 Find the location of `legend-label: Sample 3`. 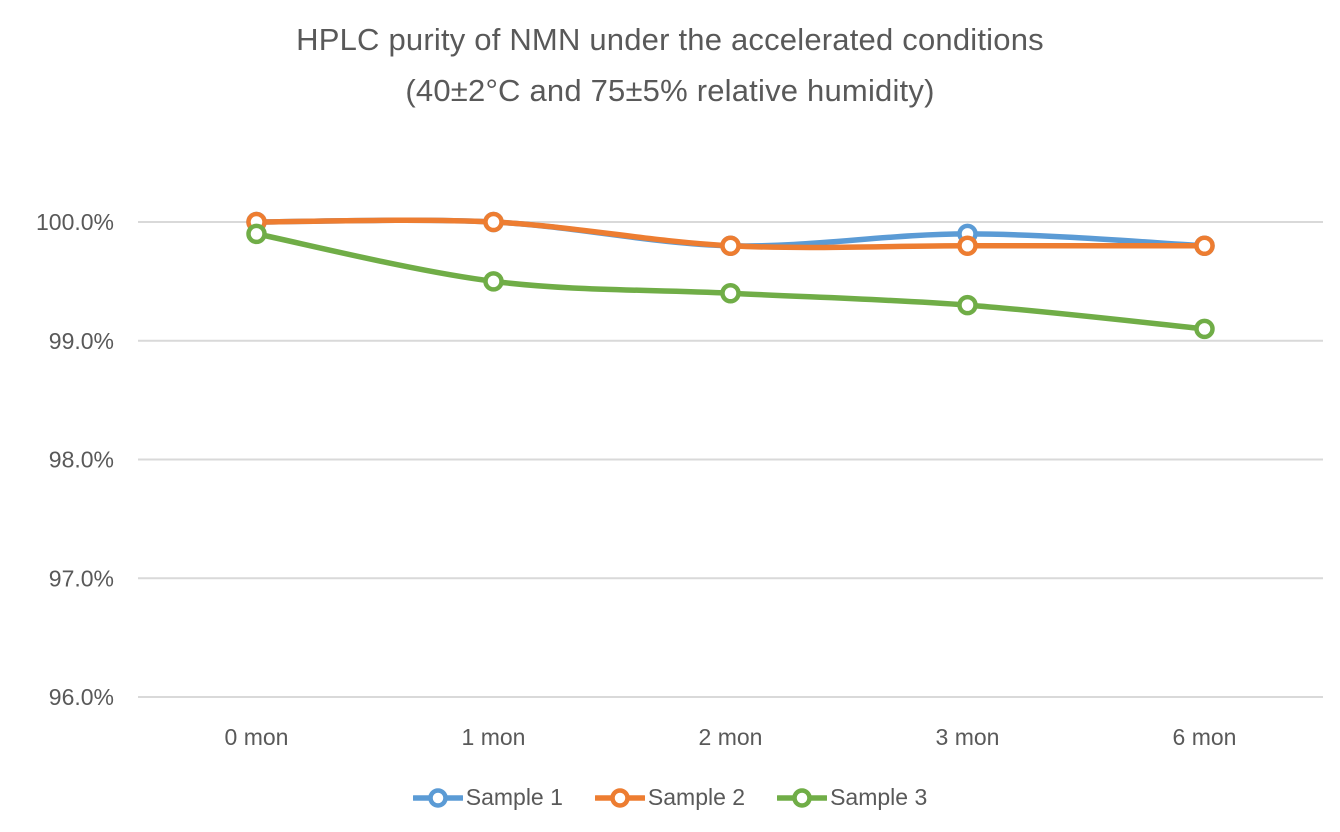

legend-label: Sample 3 is located at coordinates (879, 797).